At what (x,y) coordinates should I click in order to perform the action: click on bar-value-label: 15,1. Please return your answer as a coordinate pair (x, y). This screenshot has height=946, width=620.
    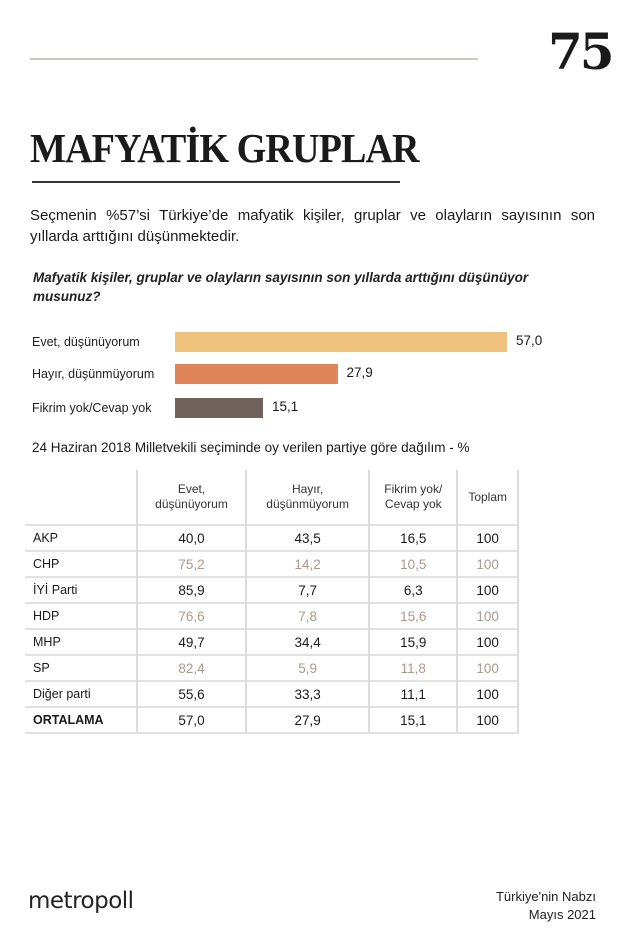
    Looking at the image, I should click on (285, 406).